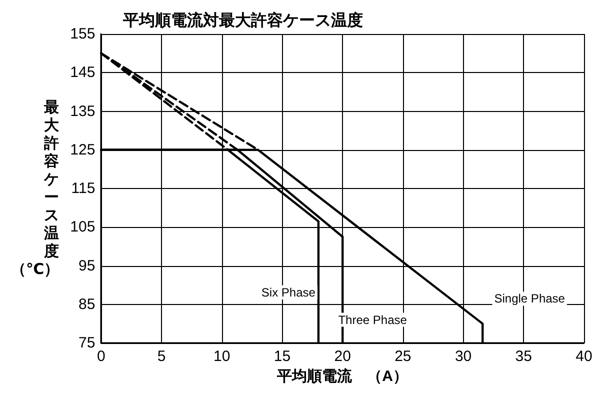  What do you see at coordinates (35, 188) in the screenshot?
I see `text: 最大許容ケース温度（℃）` at bounding box center [35, 188].